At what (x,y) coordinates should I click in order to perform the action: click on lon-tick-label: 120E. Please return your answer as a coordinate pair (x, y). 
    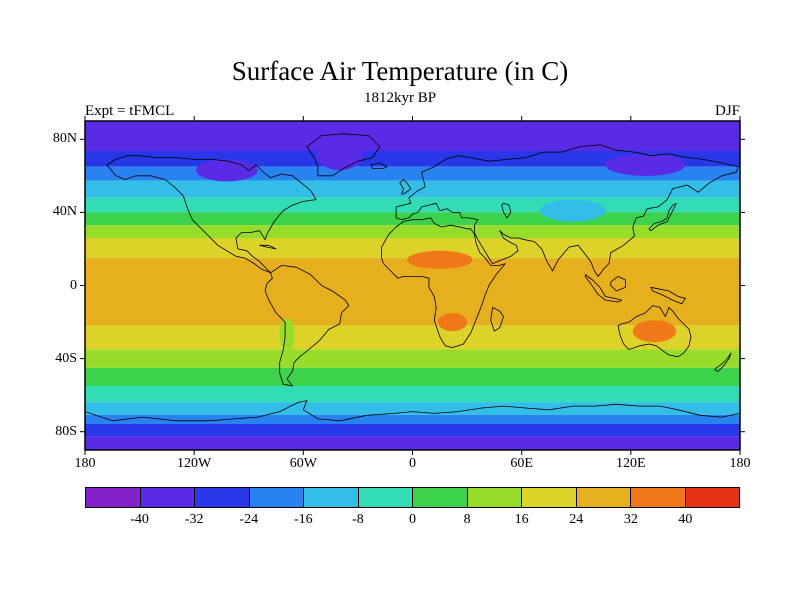
    Looking at the image, I should click on (631, 463).